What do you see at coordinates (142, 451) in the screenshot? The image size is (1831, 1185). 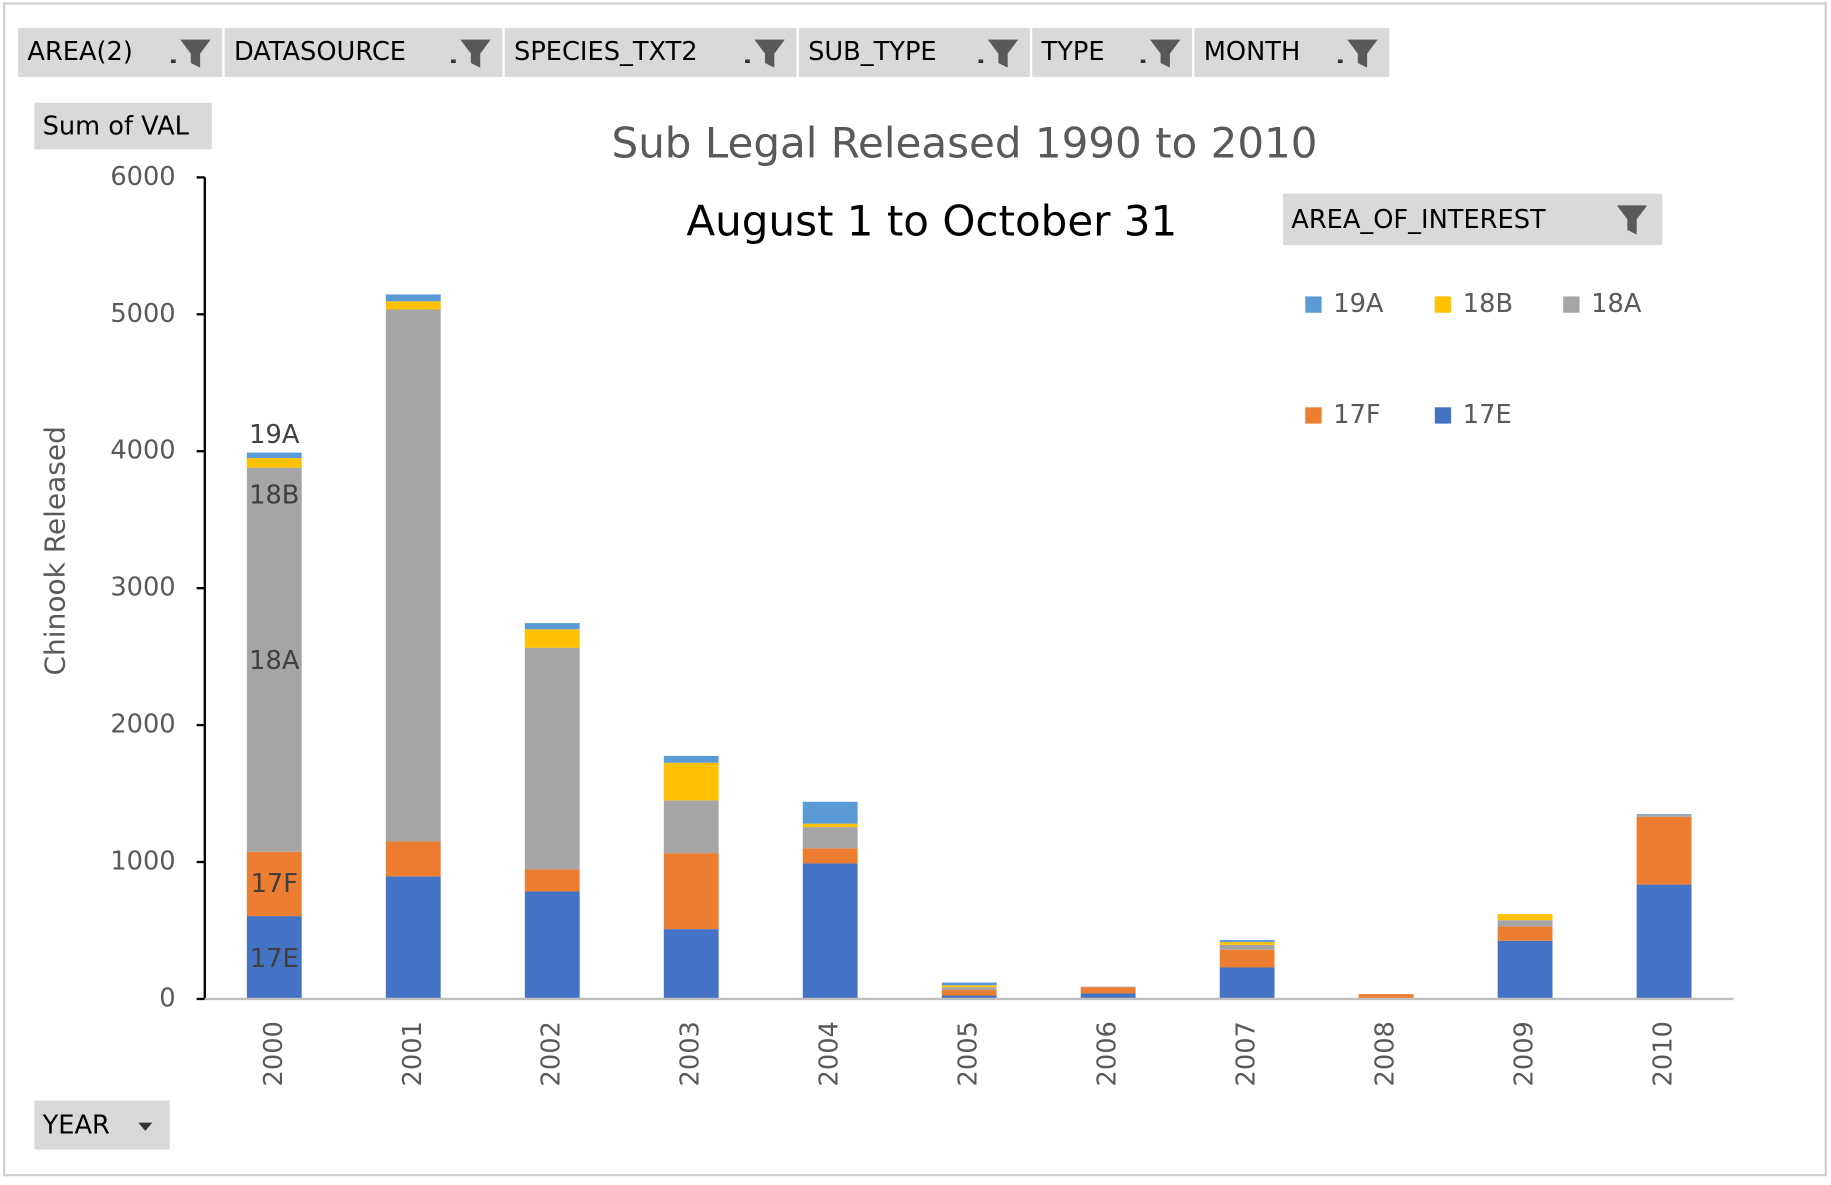 I see `y-tick-label: 4000` at bounding box center [142, 451].